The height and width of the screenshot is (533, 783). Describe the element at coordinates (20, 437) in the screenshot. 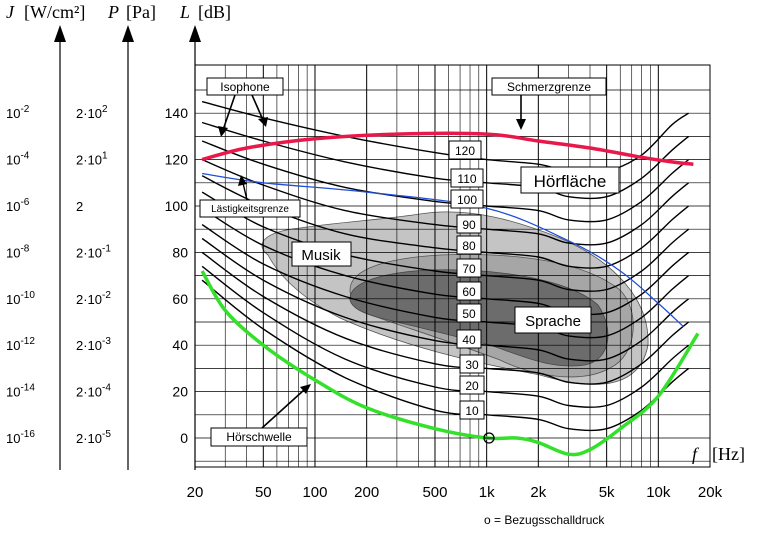

I see `j-tick-label: 10⁻¹⁶` at that location.